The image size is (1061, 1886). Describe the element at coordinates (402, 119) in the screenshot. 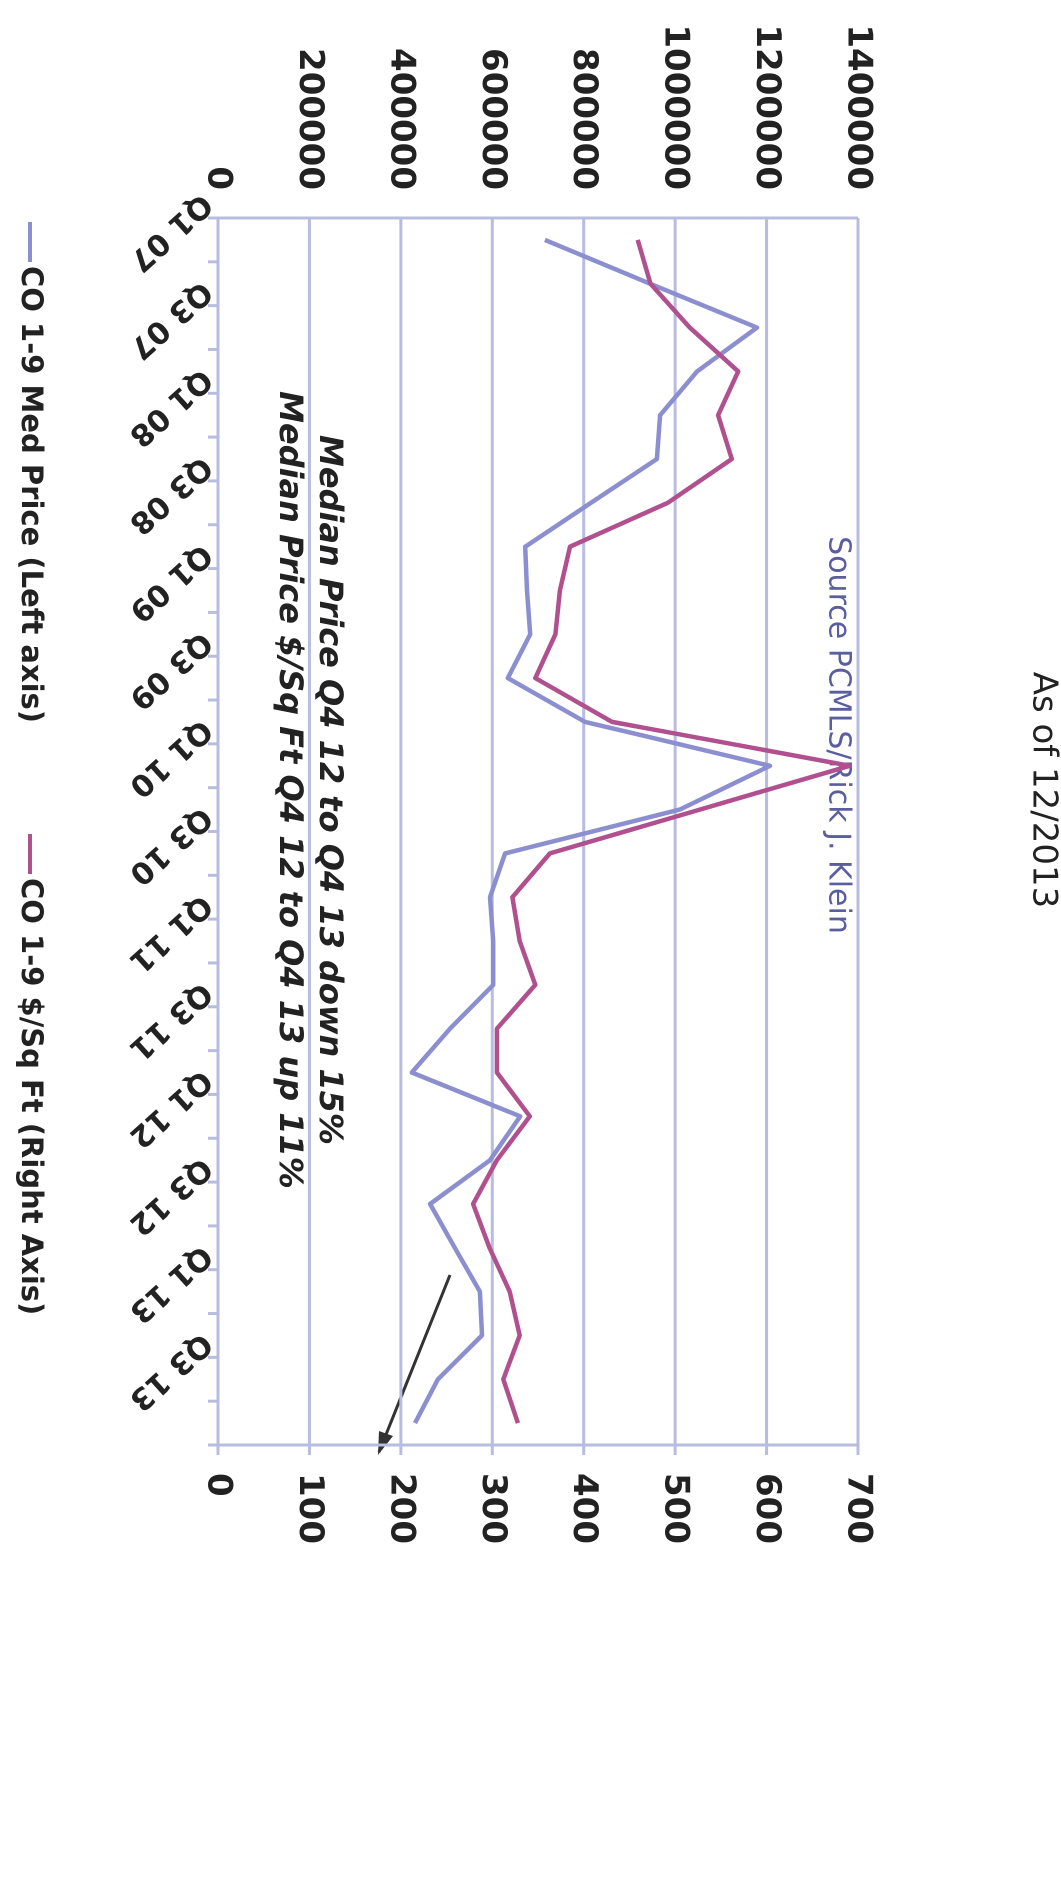

I see `y-tick-label: 400000` at that location.